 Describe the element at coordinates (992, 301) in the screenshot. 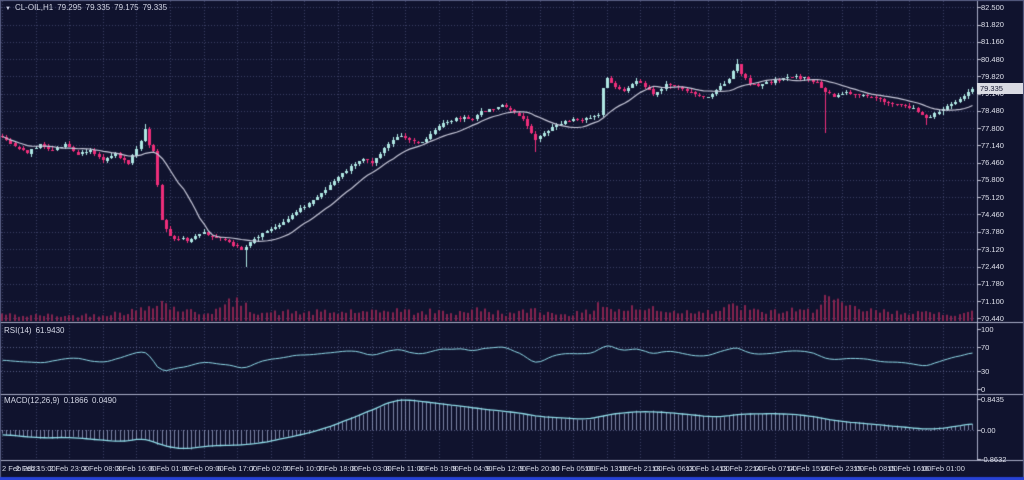

I see `price-axis-label: 71.100` at that location.